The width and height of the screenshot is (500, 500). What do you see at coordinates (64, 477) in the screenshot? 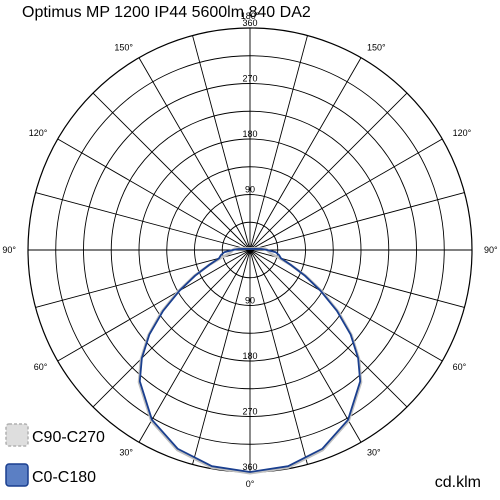
I see `legend-label: C0-C180` at bounding box center [64, 477].